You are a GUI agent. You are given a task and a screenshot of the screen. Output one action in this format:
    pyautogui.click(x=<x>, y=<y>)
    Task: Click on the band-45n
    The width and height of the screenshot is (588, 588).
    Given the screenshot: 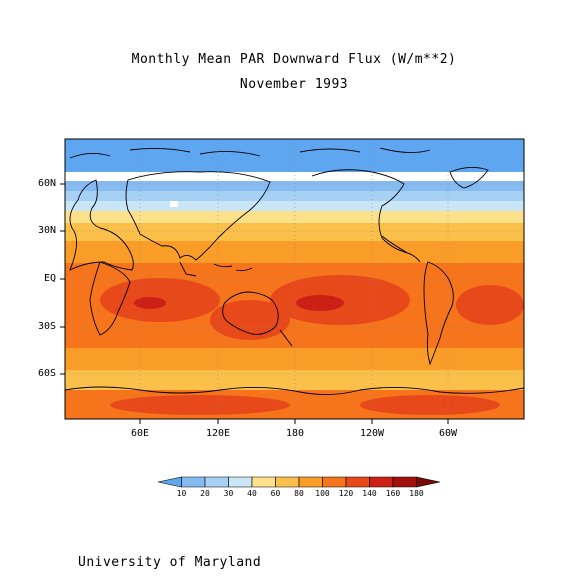 What is the action you would take?
    pyautogui.click(x=294, y=206)
    